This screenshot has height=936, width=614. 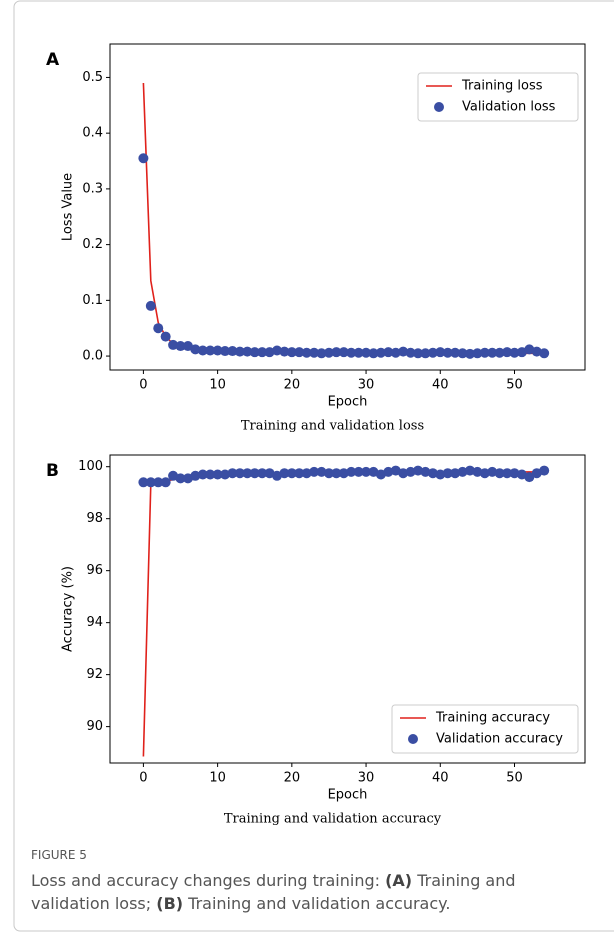 What do you see at coordinates (170, 903) in the screenshot?
I see `caption-ref: (B)` at bounding box center [170, 903].